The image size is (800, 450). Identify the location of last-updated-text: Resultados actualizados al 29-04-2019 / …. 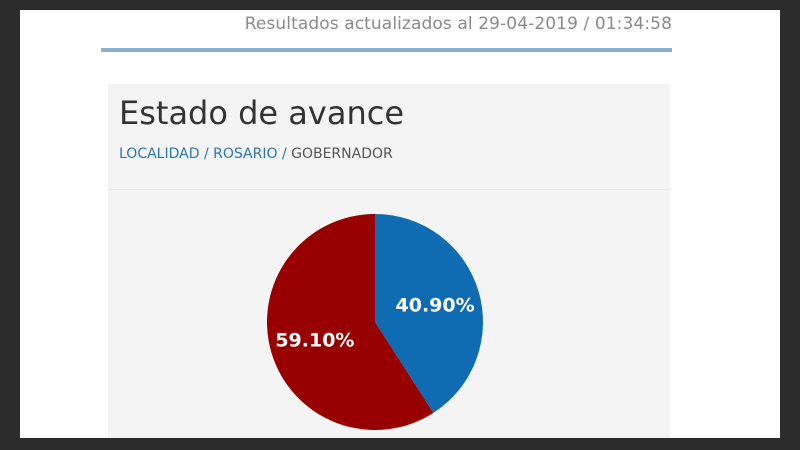
(458, 24).